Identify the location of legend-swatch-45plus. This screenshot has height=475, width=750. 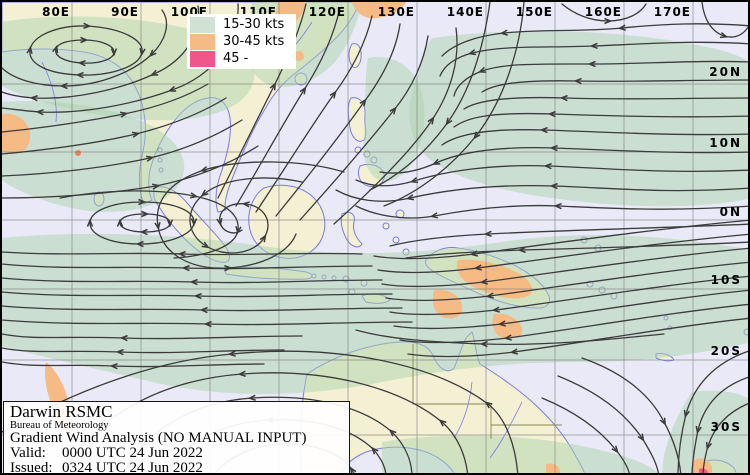
(202, 58).